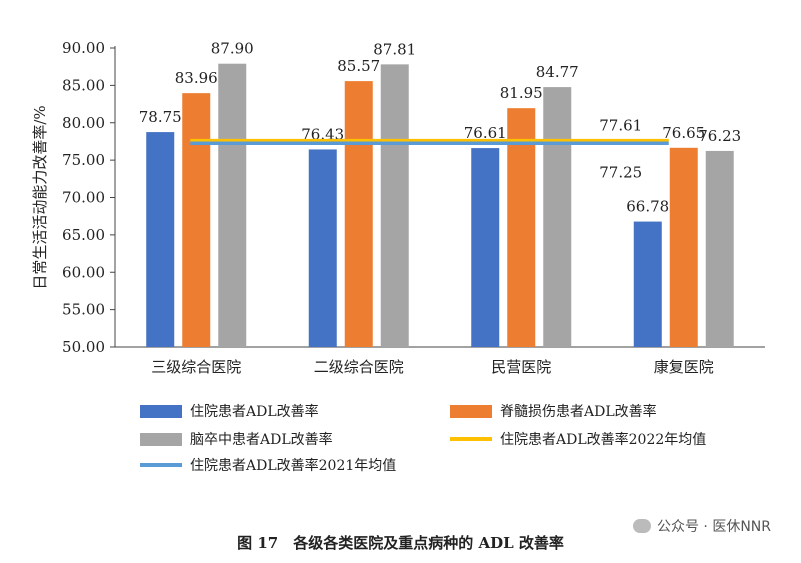  Describe the element at coordinates (83, 160) in the screenshot. I see `y-tick-label: 75.00` at that location.